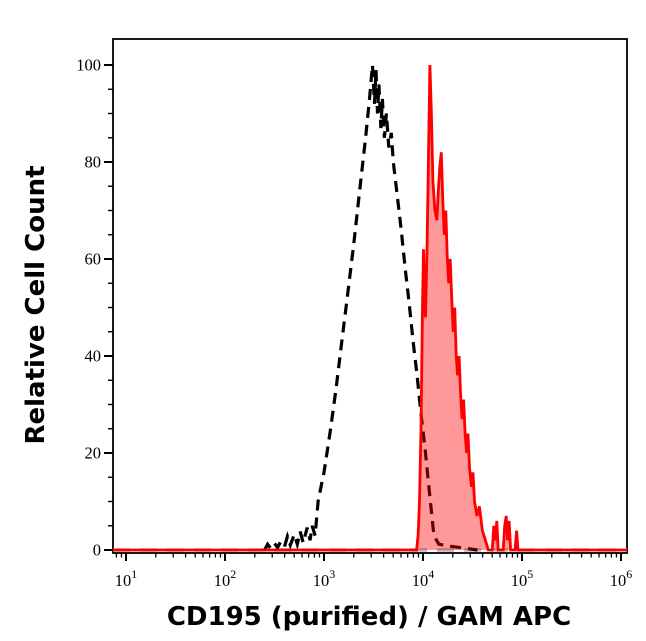 This screenshot has height=641, width=646. What do you see at coordinates (233, 574) in the screenshot?
I see `x-tick-exponent: 2` at bounding box center [233, 574].